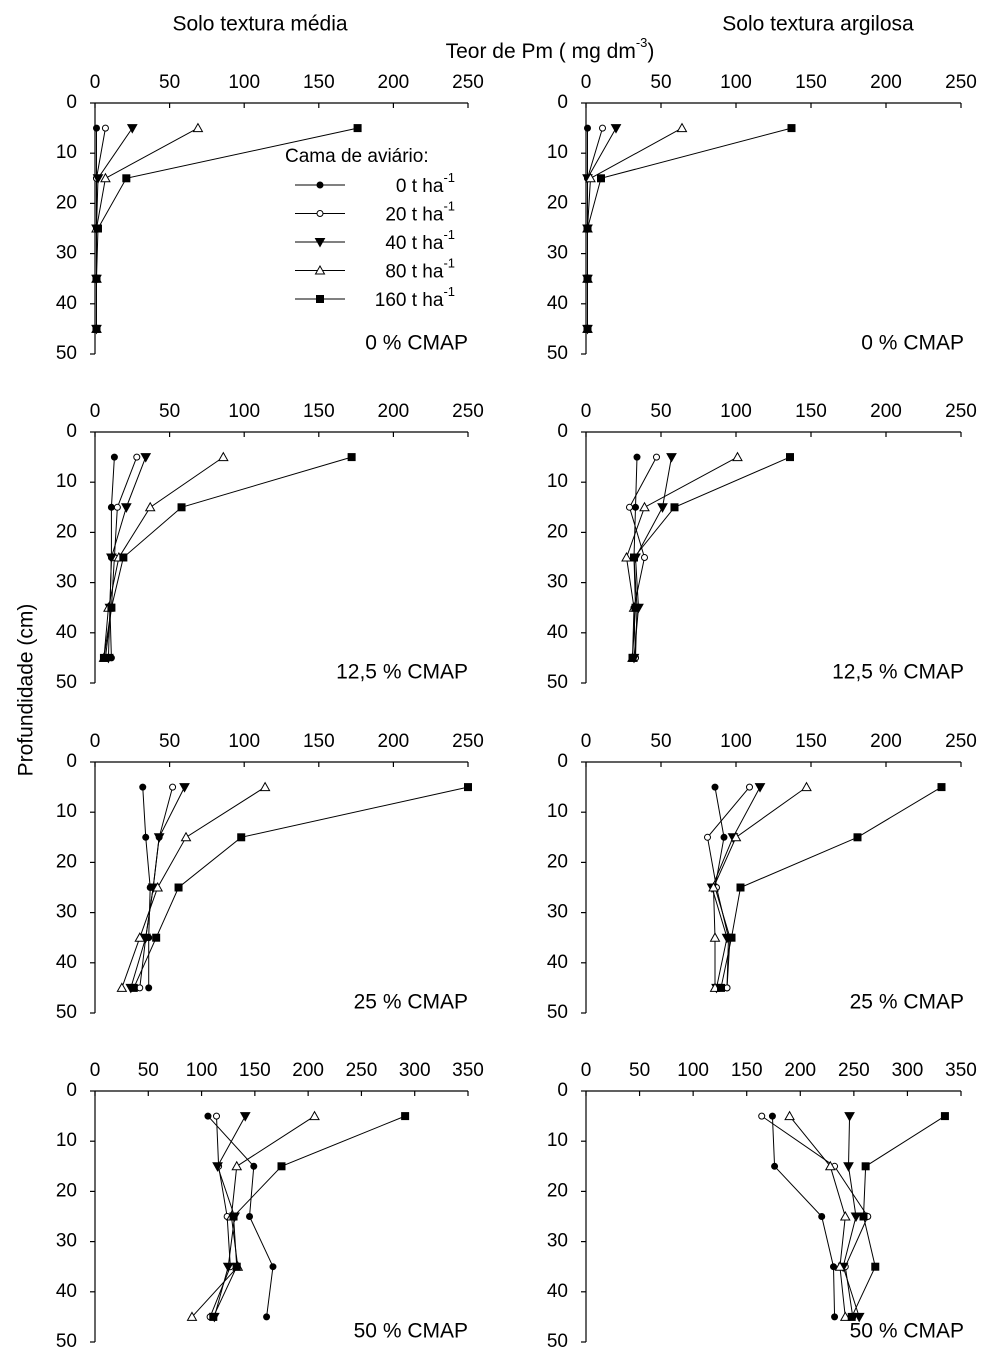 This screenshot has width=989, height=1350. Describe the element at coordinates (425, 183) in the screenshot. I see `legend-label: 0 t ha-1` at that location.